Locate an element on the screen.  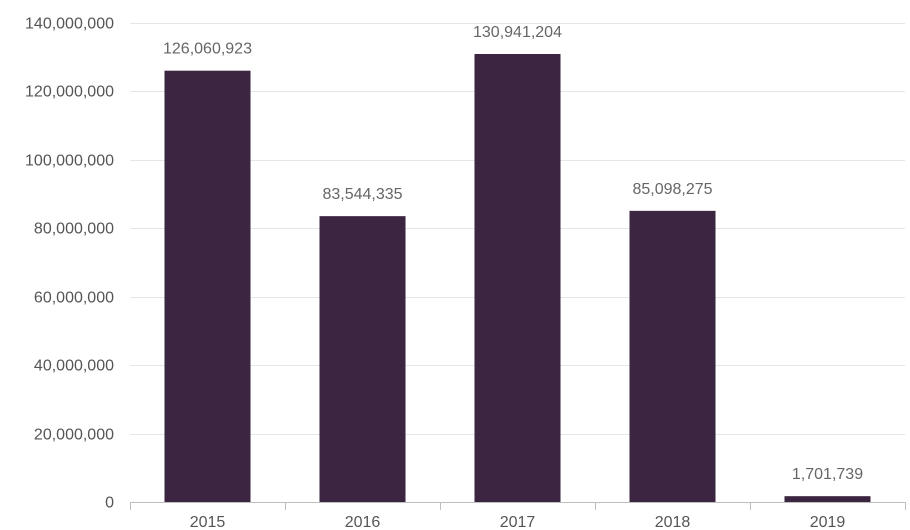
bar-2015 is located at coordinates (207, 286).